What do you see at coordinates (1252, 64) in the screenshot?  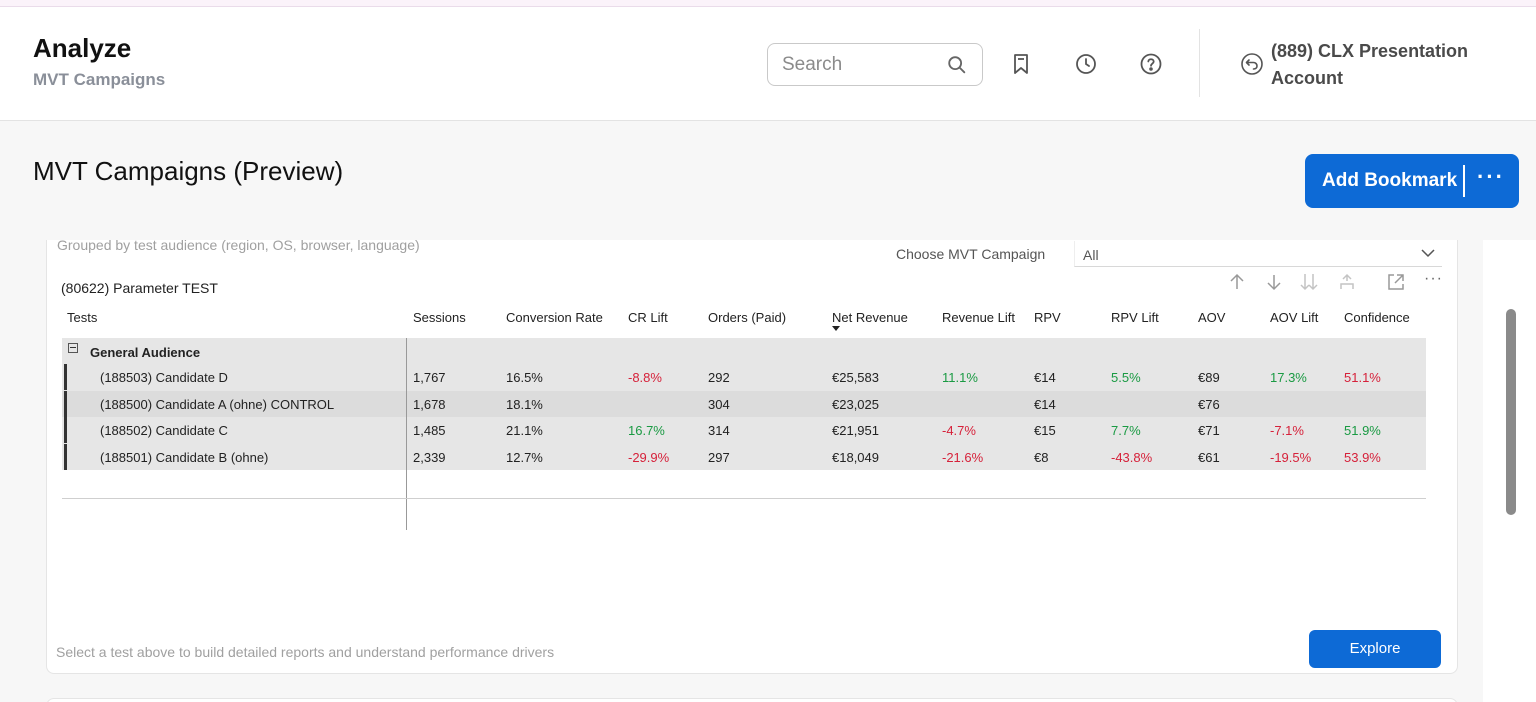 I see `switch-account-icon` at bounding box center [1252, 64].